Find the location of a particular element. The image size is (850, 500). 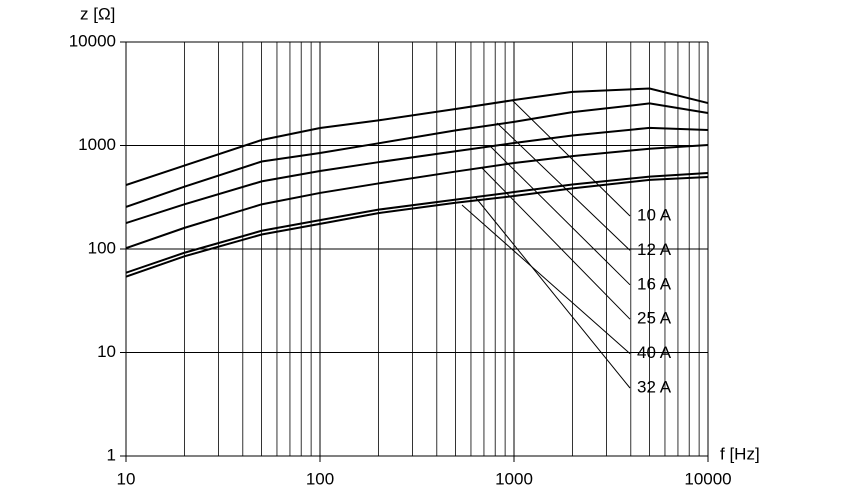

y-tick-label: 1000 is located at coordinates (97, 144).